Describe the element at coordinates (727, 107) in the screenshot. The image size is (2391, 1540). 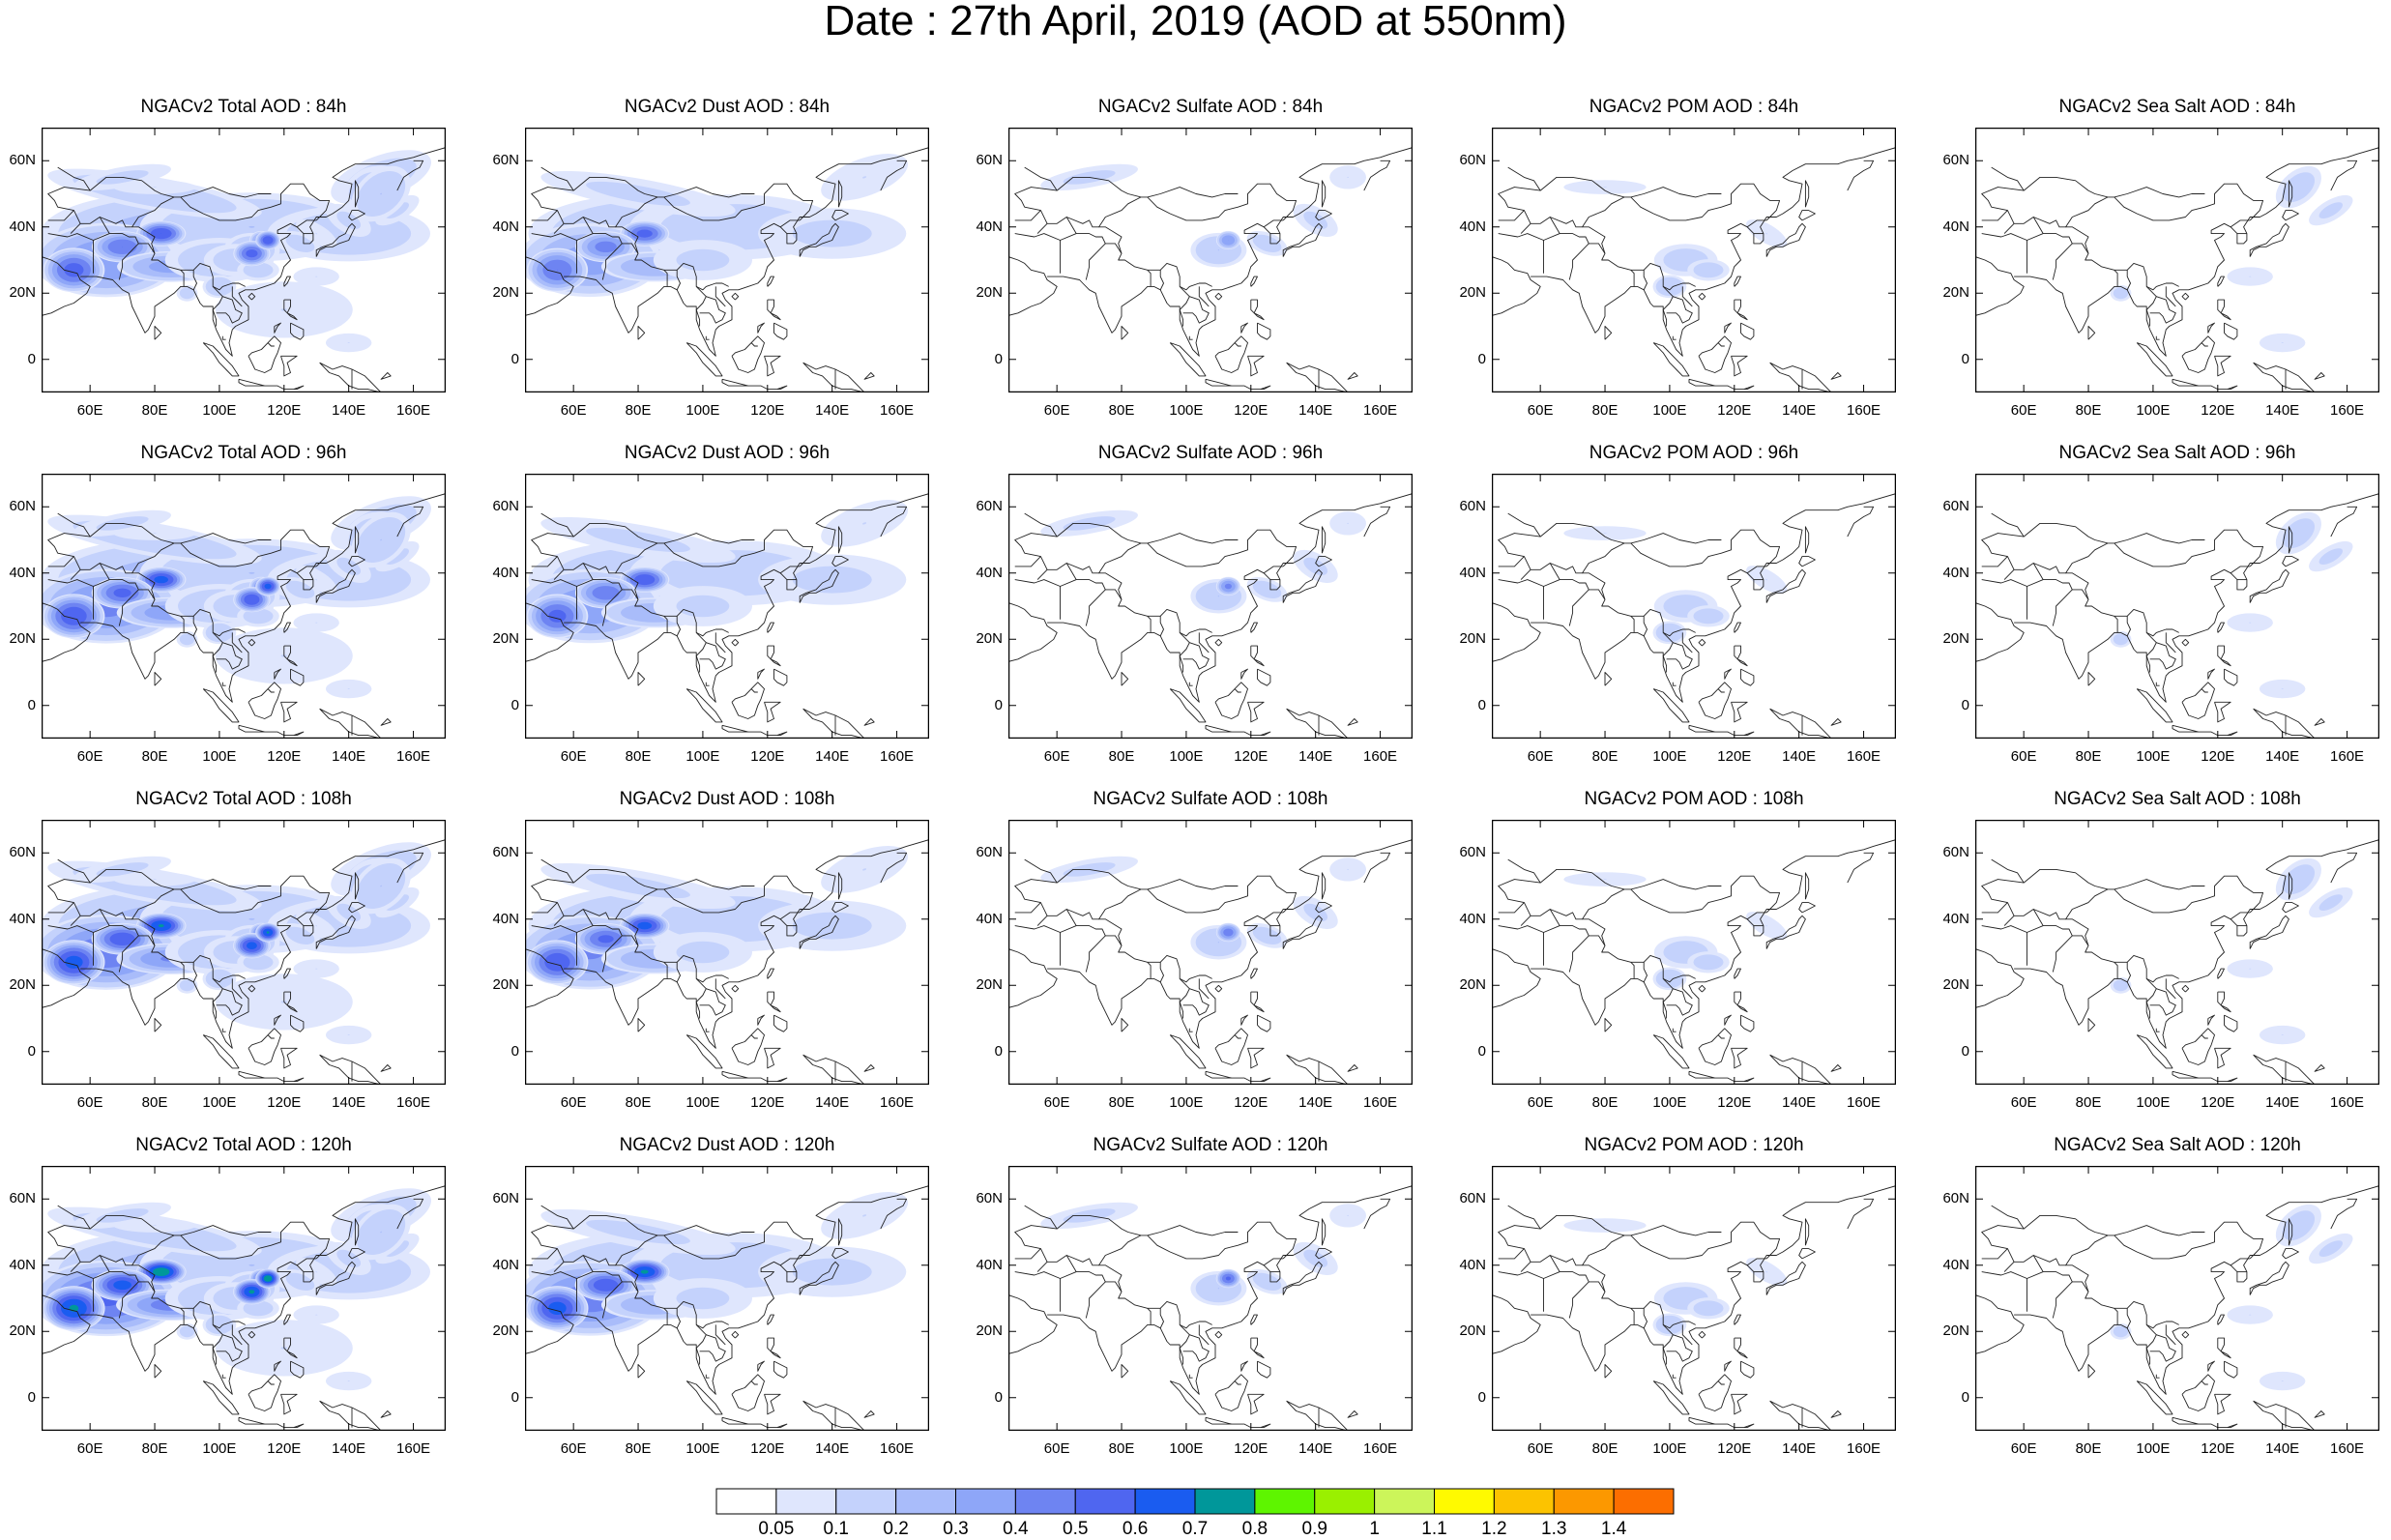
I see `panel-title: NGACv2 Dust AOD : 84h` at that location.